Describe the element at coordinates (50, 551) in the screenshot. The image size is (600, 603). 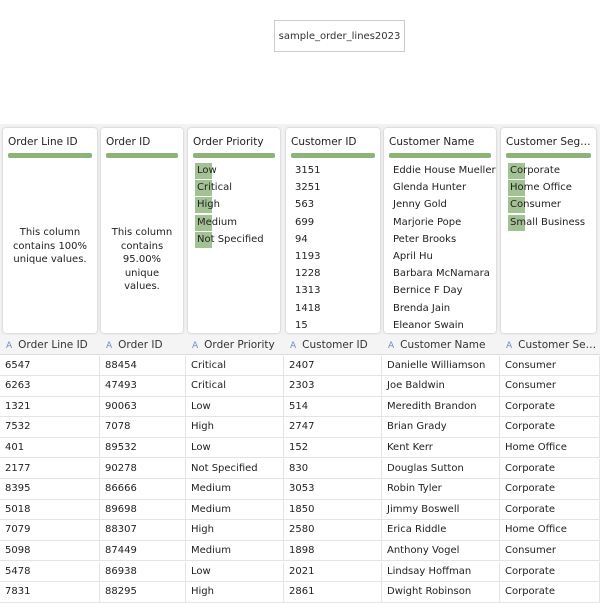
I see `table-cell: 5098` at that location.